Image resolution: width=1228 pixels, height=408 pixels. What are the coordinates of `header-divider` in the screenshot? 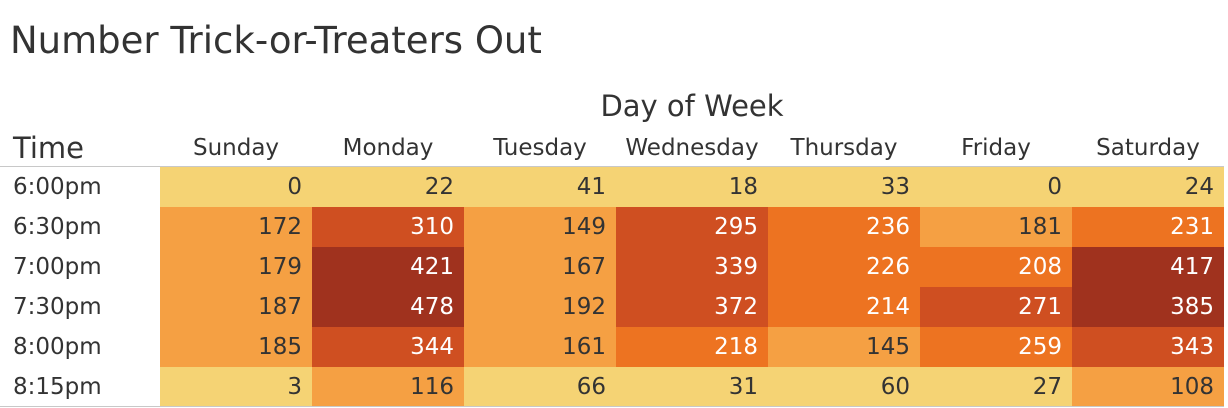 It's located at (612, 166).